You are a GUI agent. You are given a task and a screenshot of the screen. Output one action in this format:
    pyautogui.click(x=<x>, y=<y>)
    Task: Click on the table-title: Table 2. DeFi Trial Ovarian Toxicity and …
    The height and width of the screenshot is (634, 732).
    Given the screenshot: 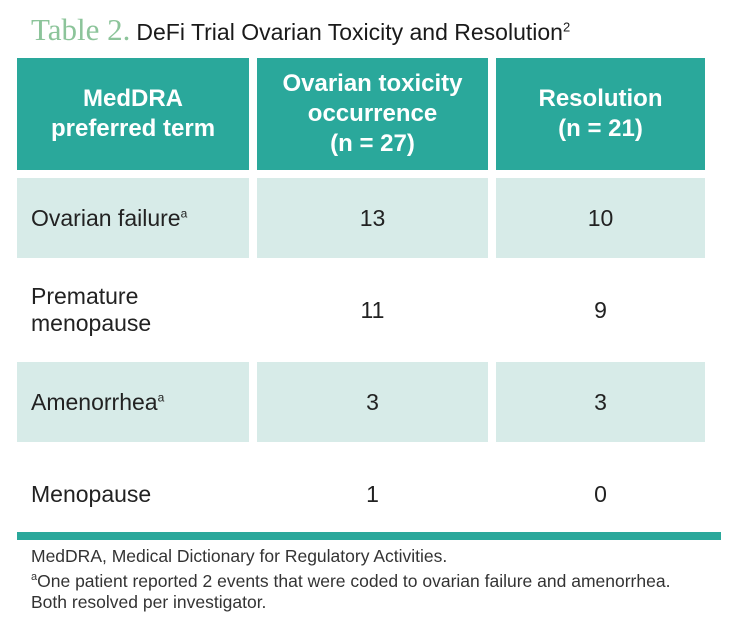 What is the action you would take?
    pyautogui.click(x=300, y=30)
    